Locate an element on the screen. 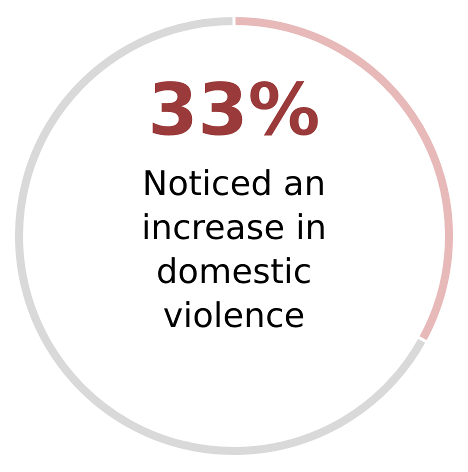 The image size is (468, 472). data-label: 33% is located at coordinates (234, 110).